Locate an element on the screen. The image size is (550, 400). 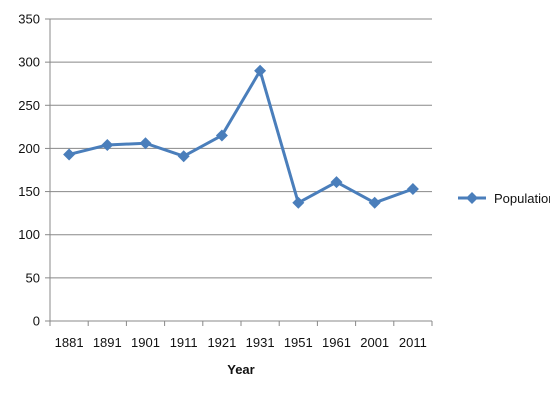
x-tick-label: 1881 is located at coordinates (69, 342).